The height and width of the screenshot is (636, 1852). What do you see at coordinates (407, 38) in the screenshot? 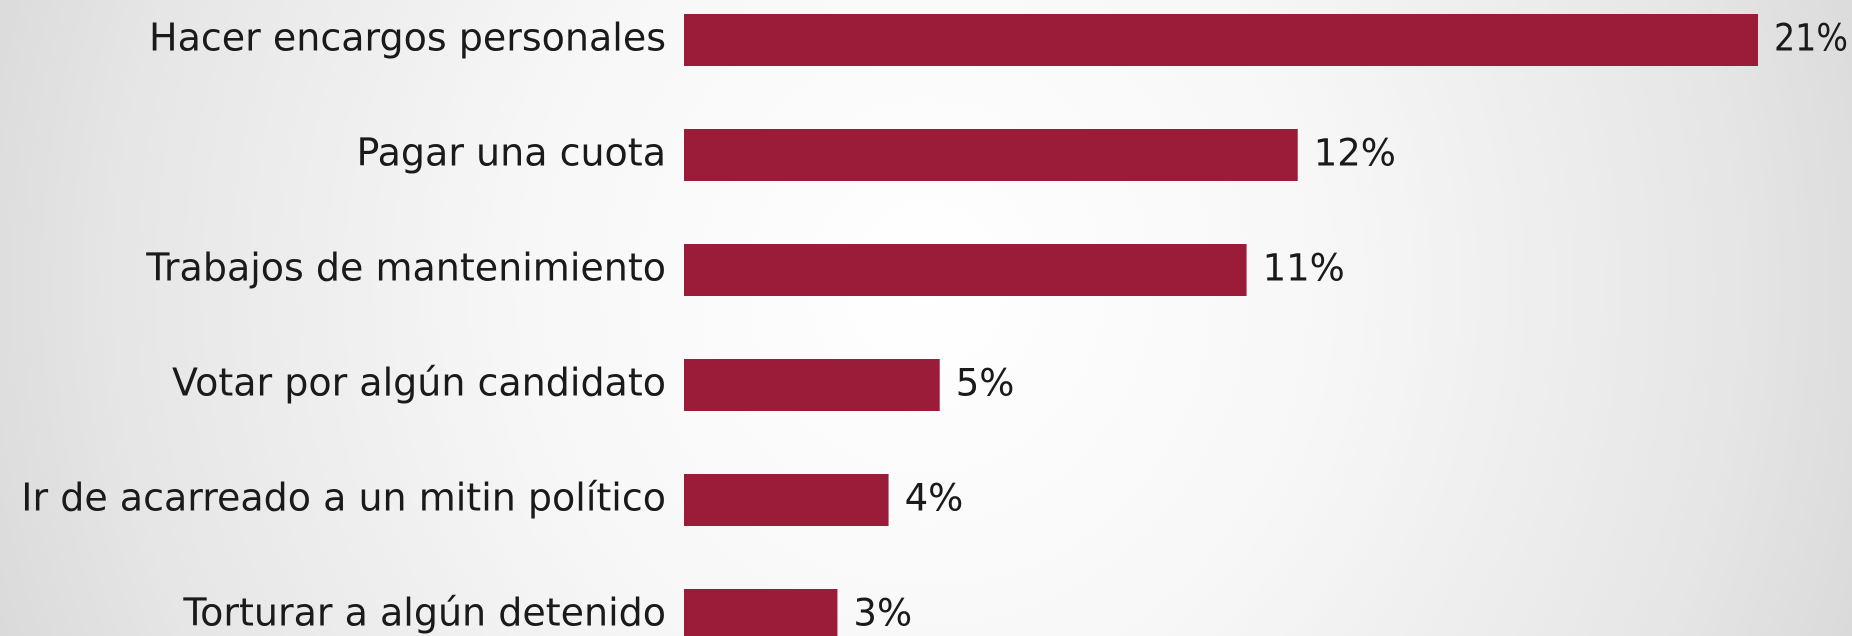
I see `category-label-0: Hacer encargos personales` at bounding box center [407, 38].